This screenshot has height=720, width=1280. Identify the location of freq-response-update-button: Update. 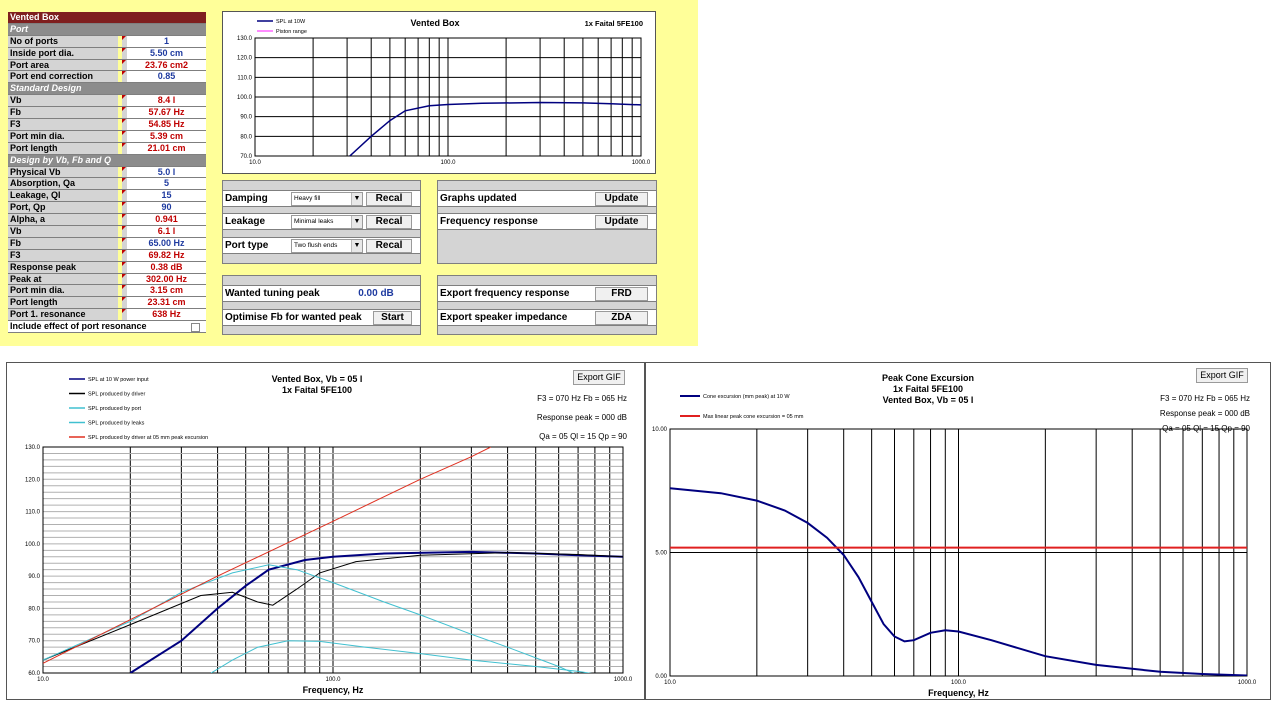
(621, 222).